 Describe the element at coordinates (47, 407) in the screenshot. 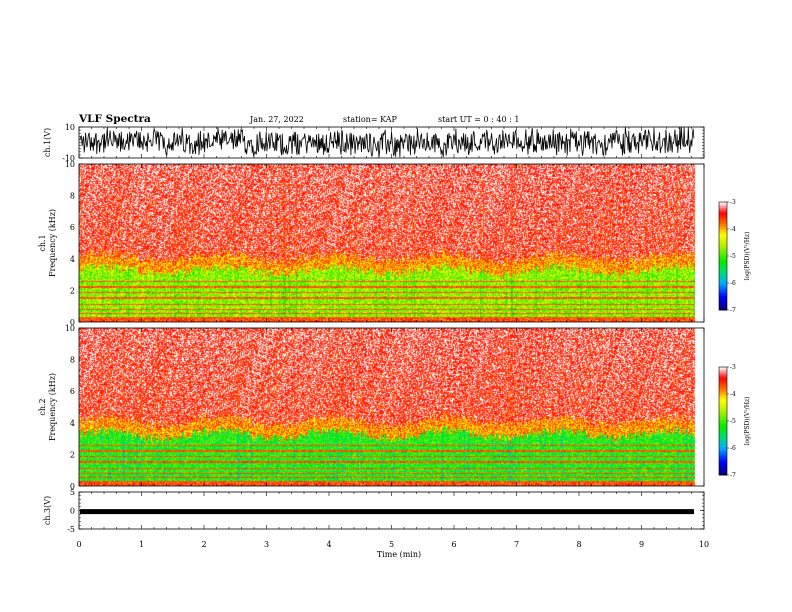

I see `ch2-spec-ylabel: ch.2Frequency (kHz)` at that location.